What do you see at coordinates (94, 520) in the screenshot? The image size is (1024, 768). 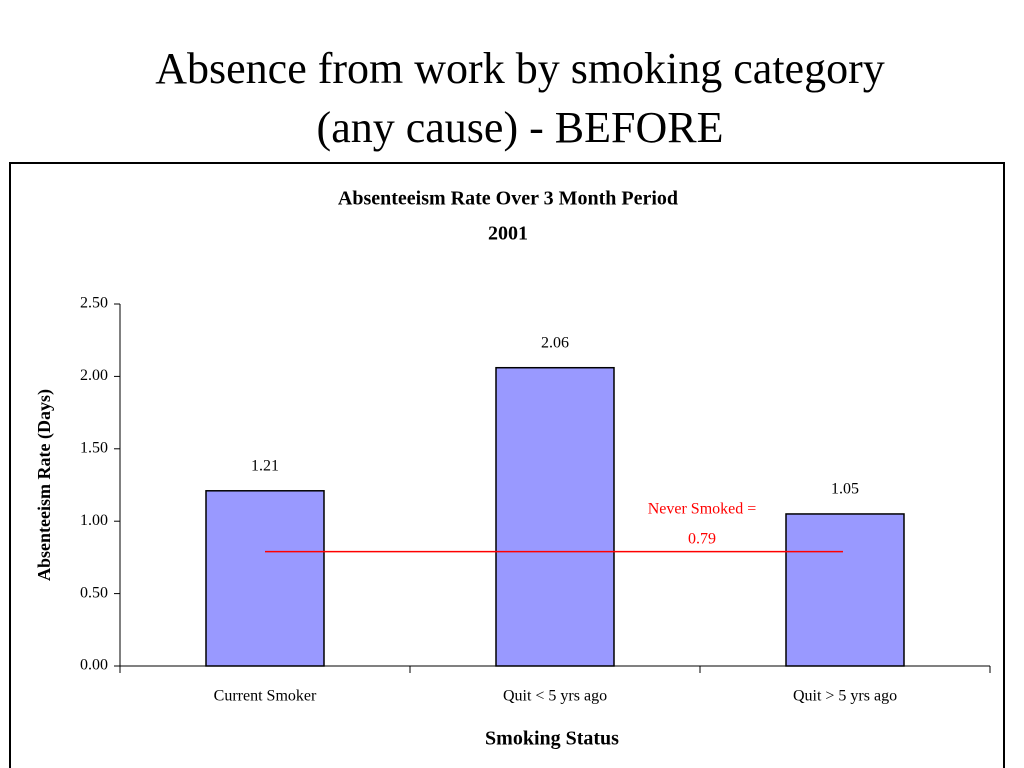 I see `y-tick-label: 1.00` at bounding box center [94, 520].